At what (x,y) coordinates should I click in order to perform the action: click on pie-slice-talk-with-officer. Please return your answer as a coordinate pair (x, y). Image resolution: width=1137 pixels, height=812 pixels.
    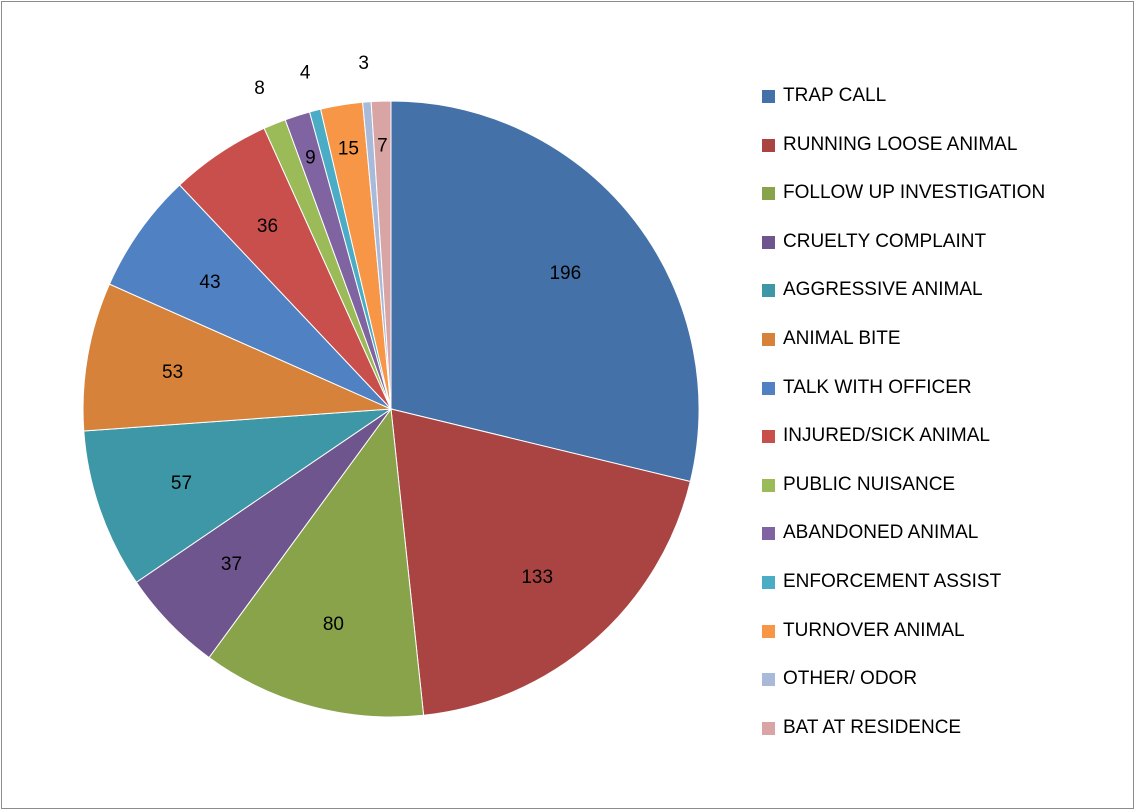
    Looking at the image, I should click on (250, 297).